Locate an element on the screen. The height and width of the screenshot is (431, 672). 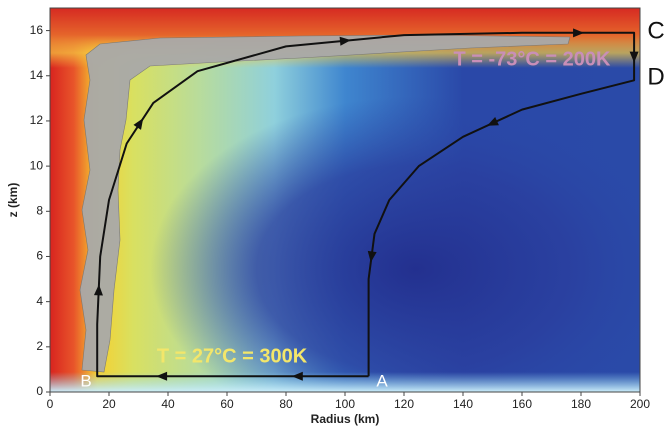
y-tick-label: 2 is located at coordinates (39, 346).